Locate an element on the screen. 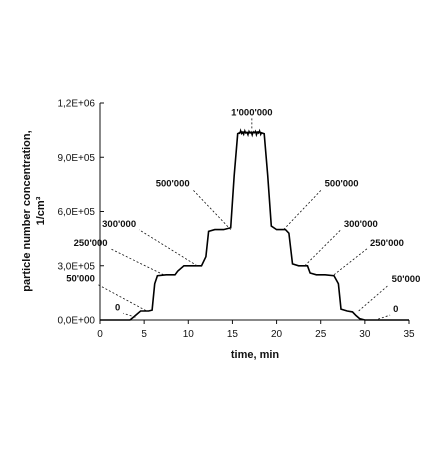 This screenshot has height=467, width=430. x-tick-label: 10 is located at coordinates (189, 334).